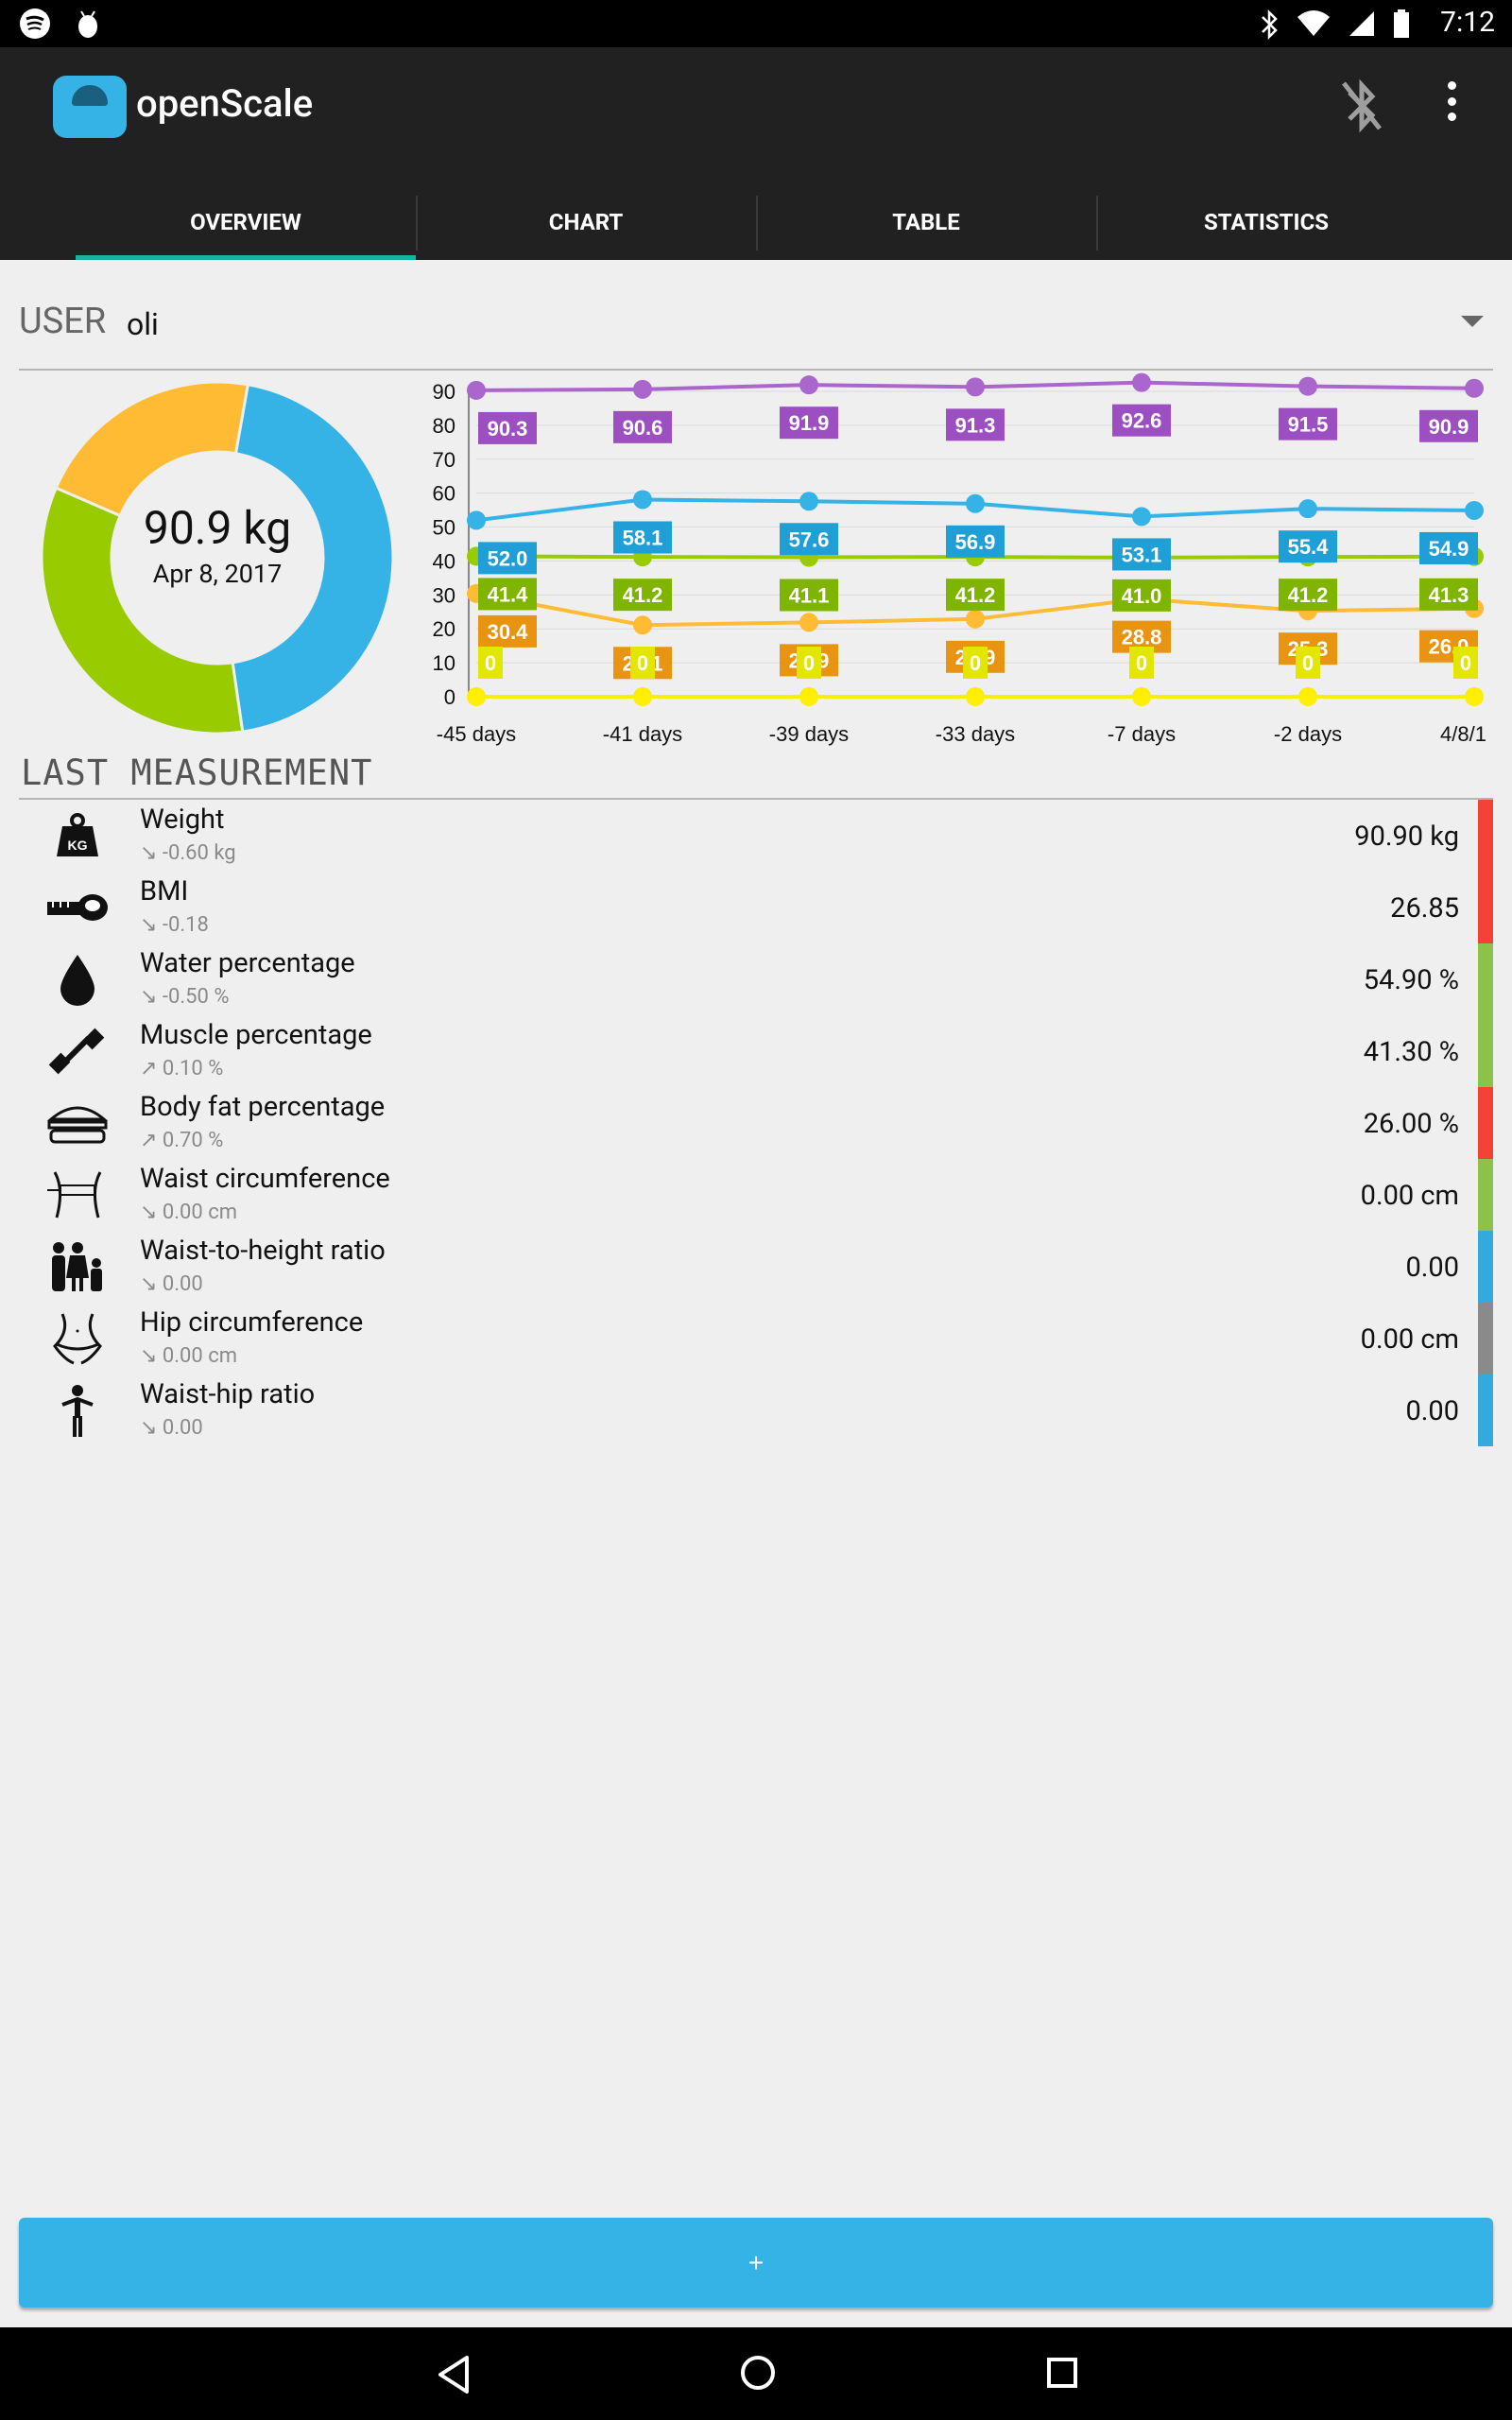  What do you see at coordinates (76, 1051) in the screenshot?
I see `dumbbell-icon` at bounding box center [76, 1051].